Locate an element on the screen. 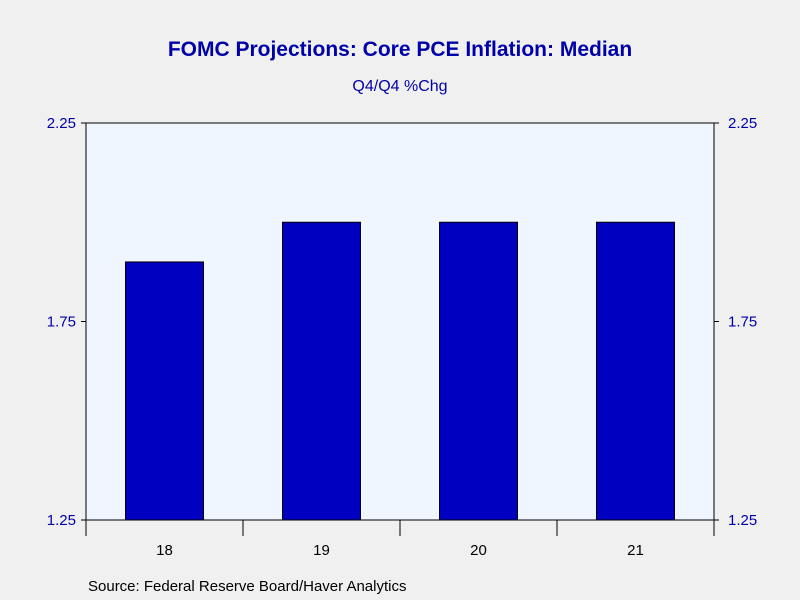 The width and height of the screenshot is (800, 600). y-tick-label-left: 2.25 is located at coordinates (61, 123).